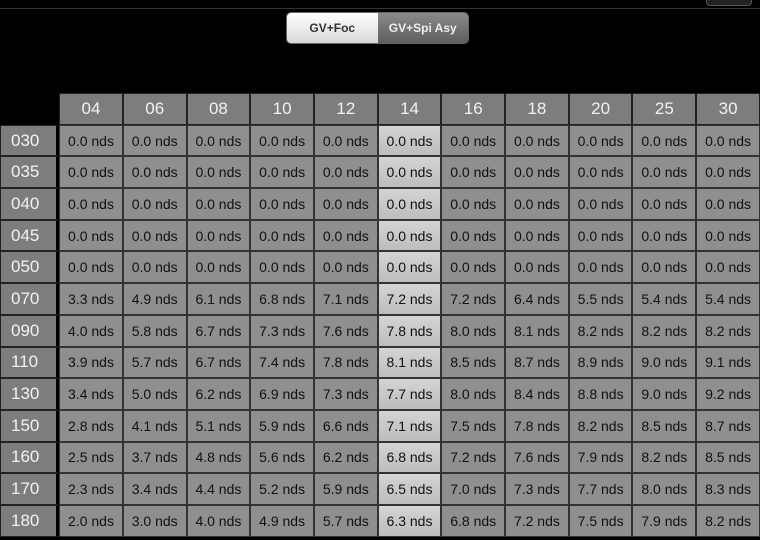 Image resolution: width=760 pixels, height=540 pixels. I want to click on table-cell: 3.3 nds, so click(91, 299).